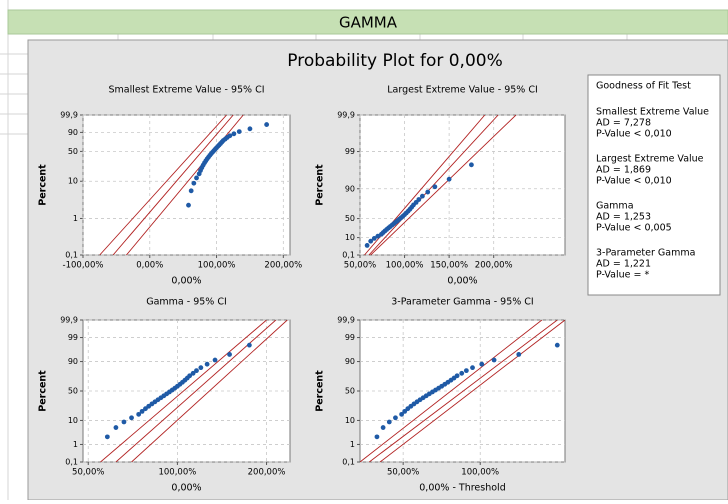 This screenshot has width=728, height=504. Describe the element at coordinates (622, 275) in the screenshot. I see `gof-p-value: P-Value = *` at that location.